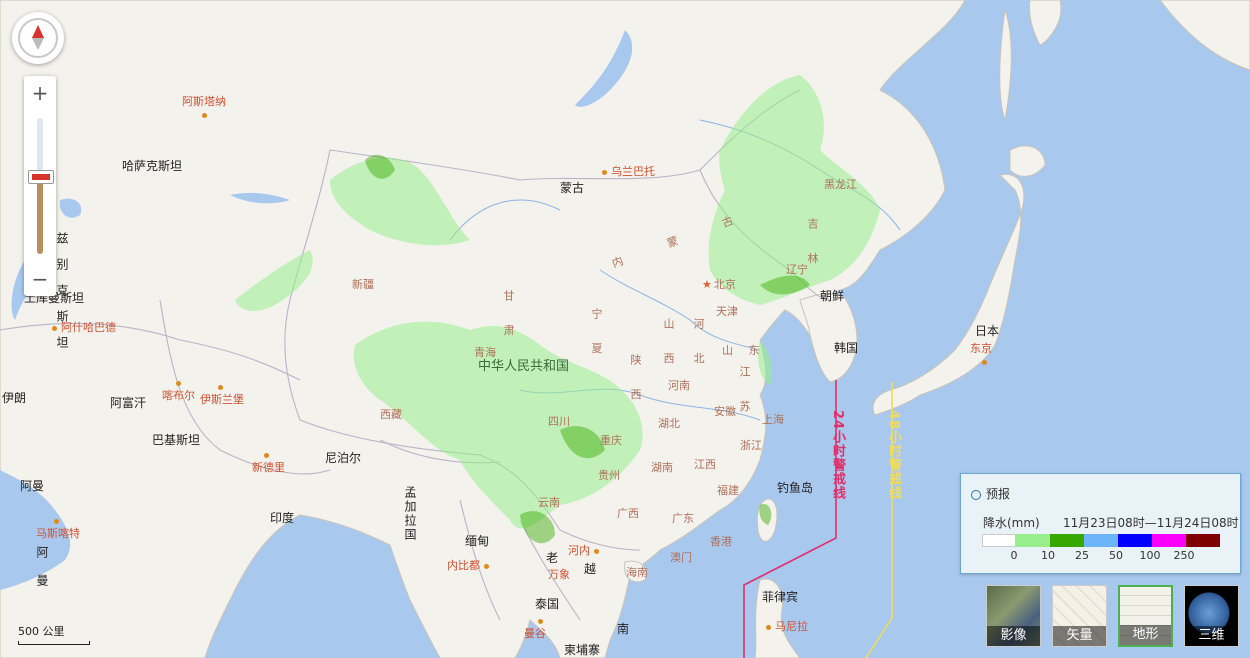 This screenshot has width=1250, height=658. Describe the element at coordinates (679, 385) in the screenshot. I see `label-henan: 河南` at that location.